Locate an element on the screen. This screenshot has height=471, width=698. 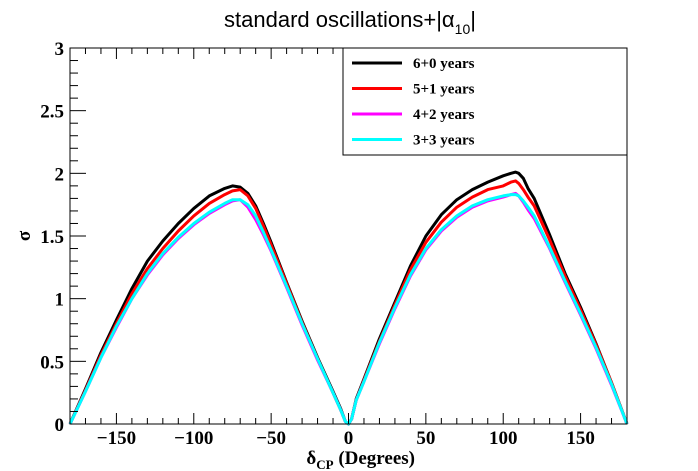
x-tick-label: 0 is located at coordinates (349, 438).